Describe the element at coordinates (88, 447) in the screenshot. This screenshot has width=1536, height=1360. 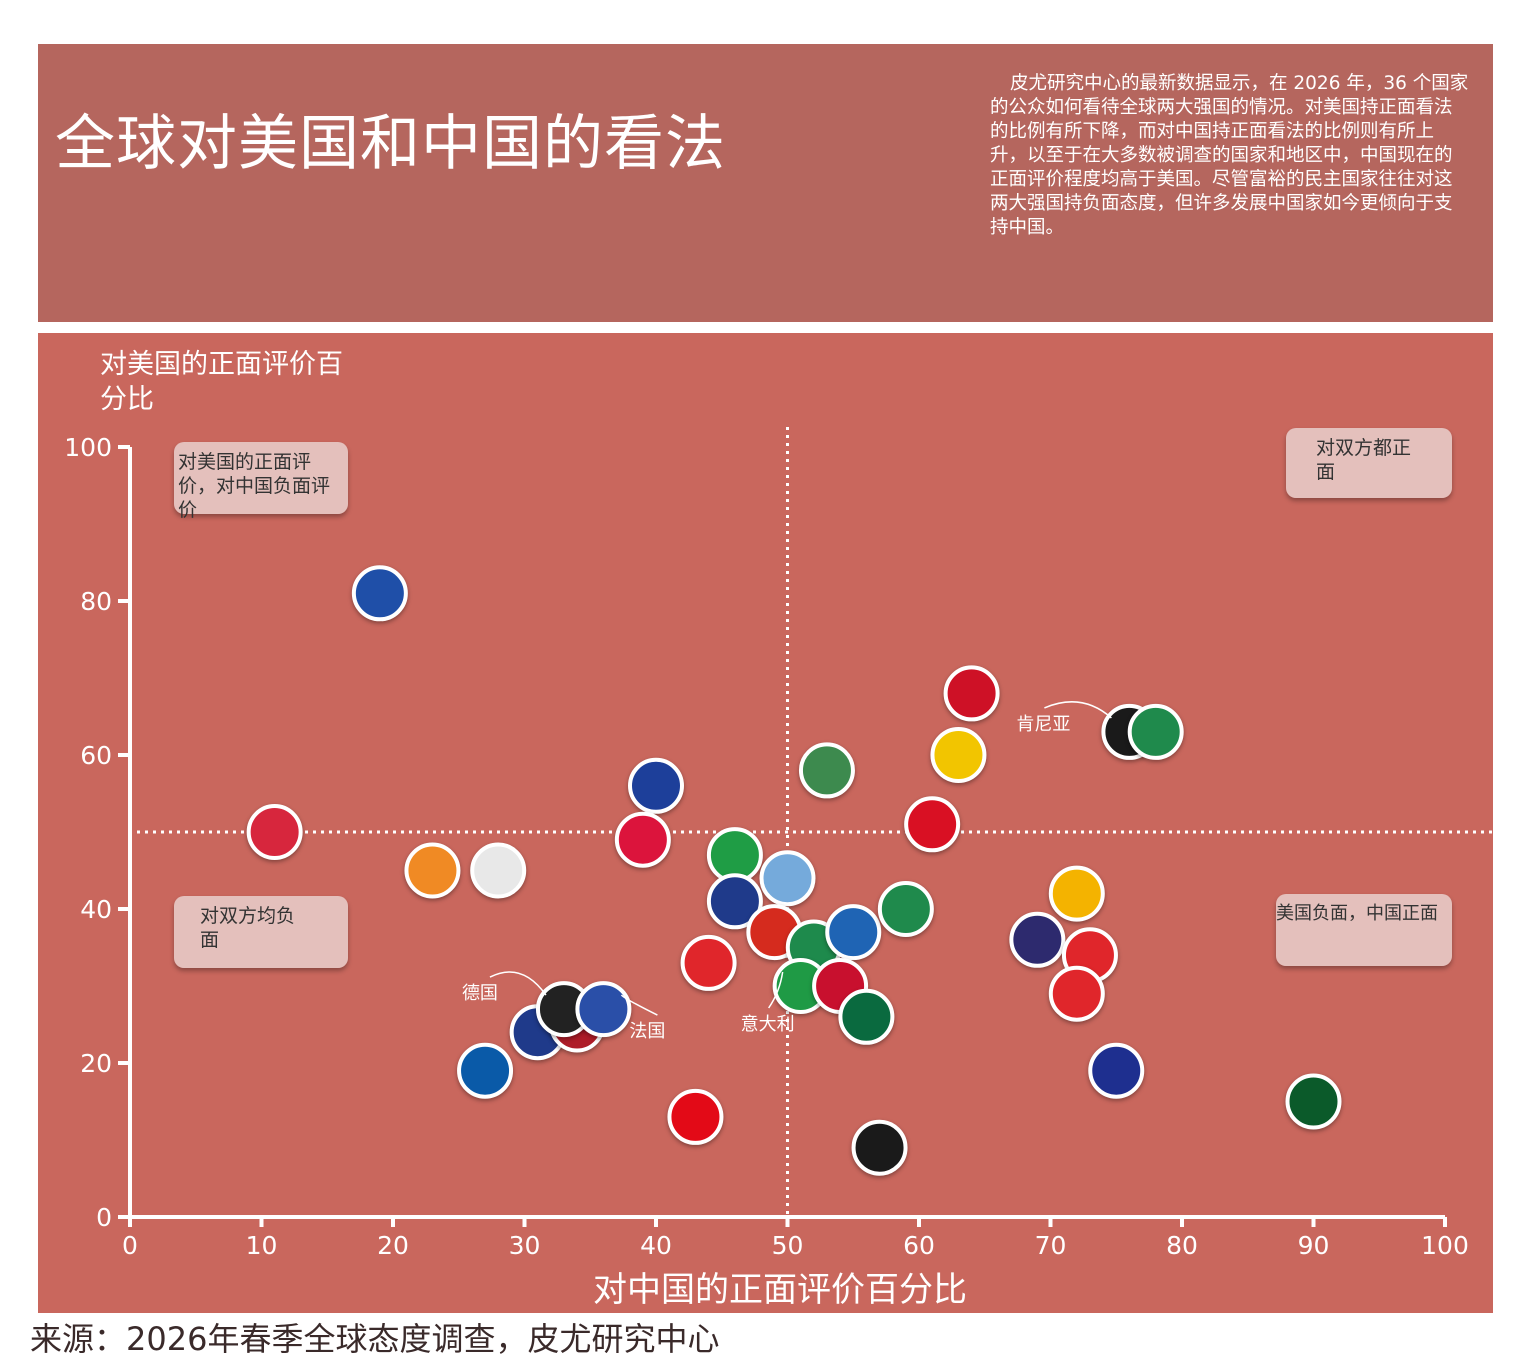
I see `y-tick-label: 100` at that location.